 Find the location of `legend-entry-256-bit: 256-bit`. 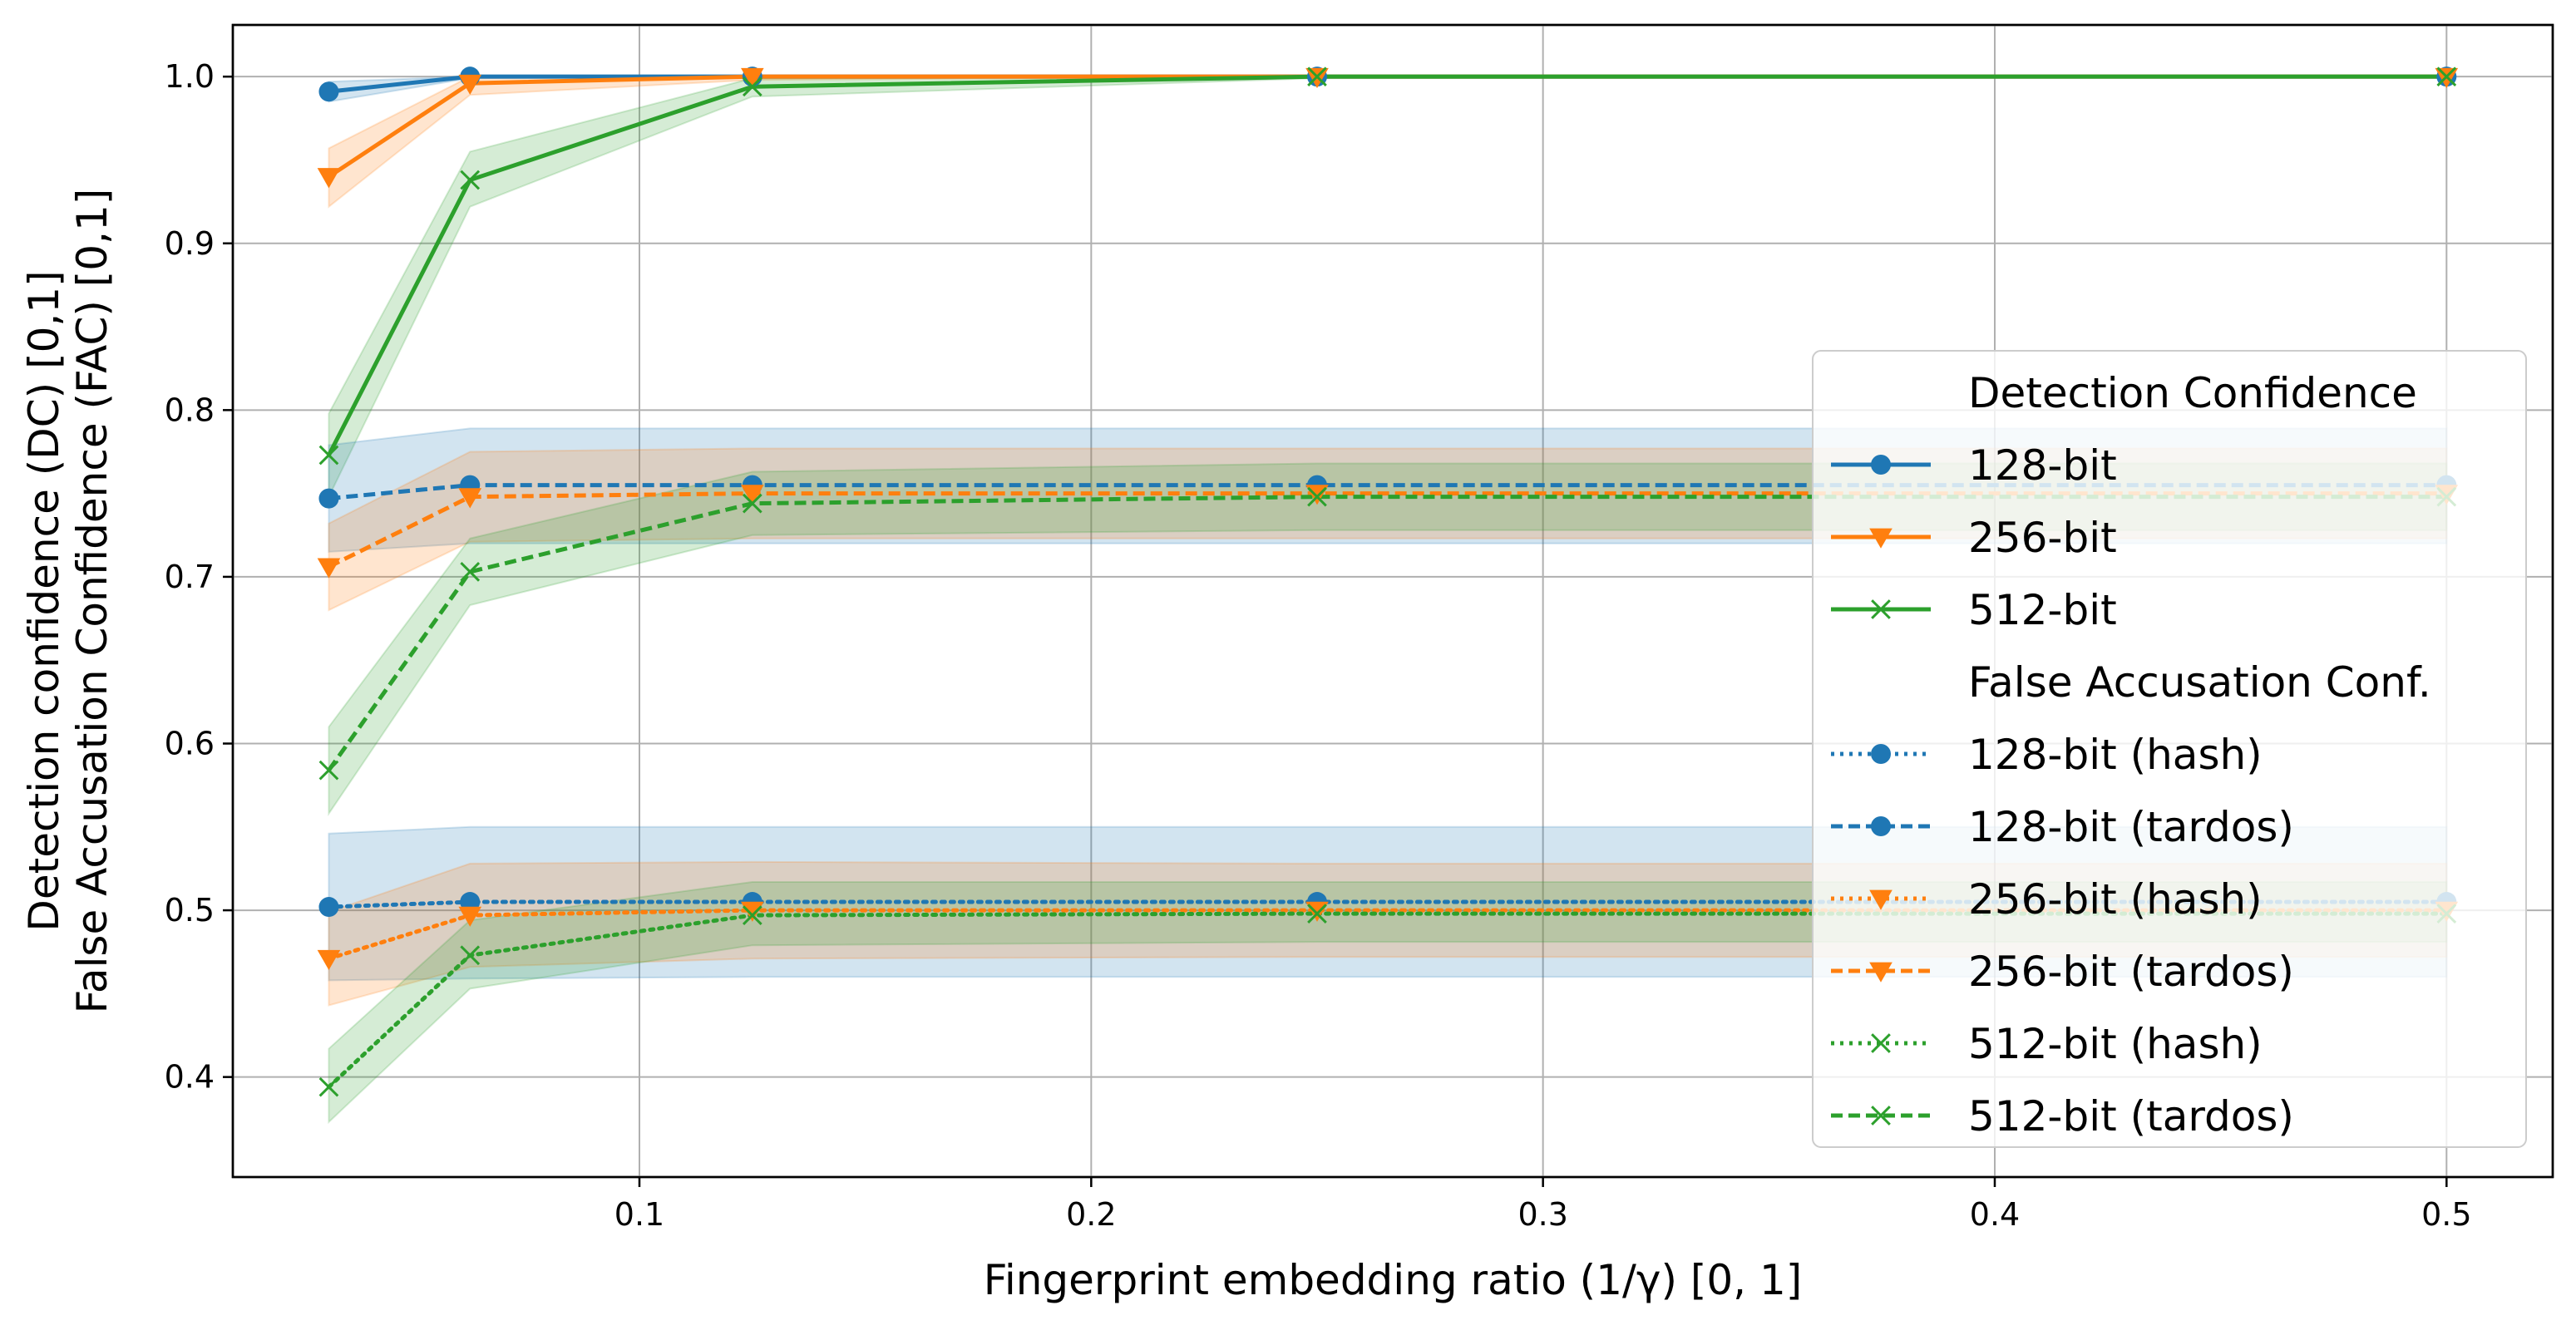

legend-entry-256-bit: 256-bit is located at coordinates (1974, 538).